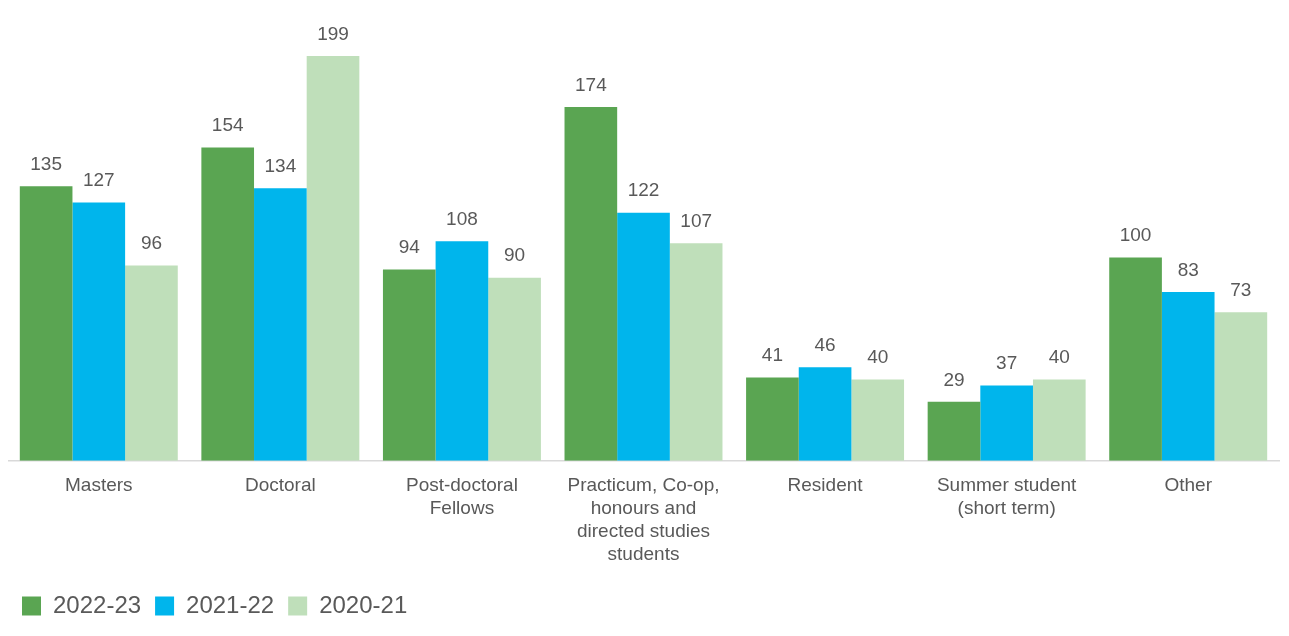 The width and height of the screenshot is (1289, 636). I want to click on data-label: 127, so click(98, 180).